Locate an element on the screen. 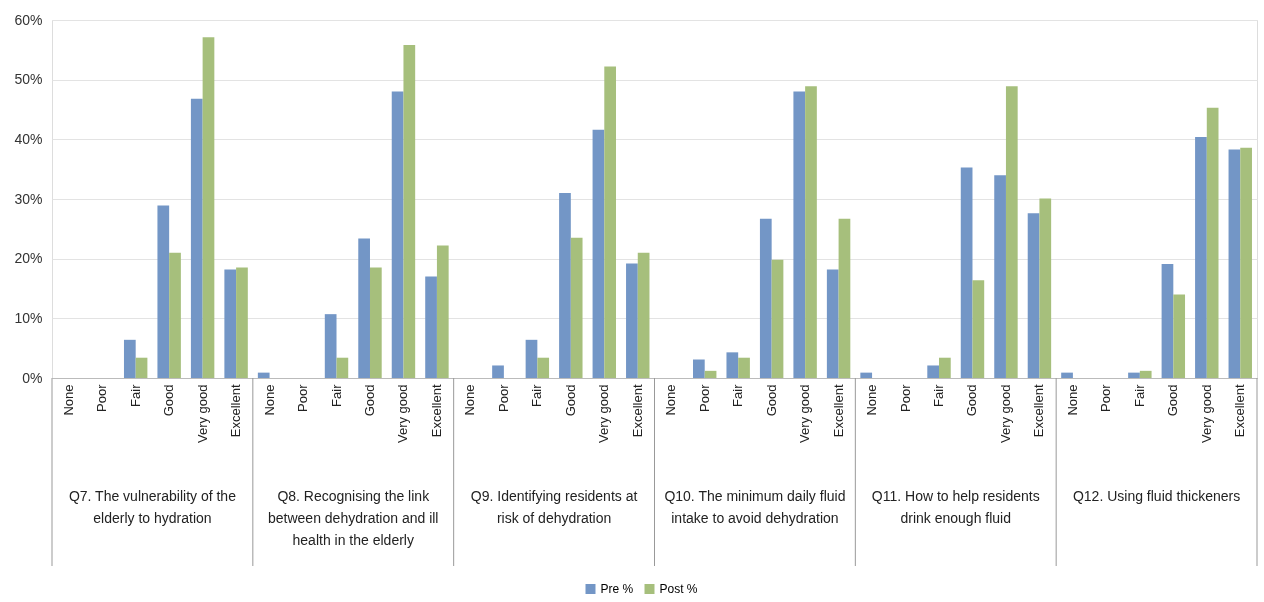 The image size is (1264, 602). text: Q10. The minimum daily fluid intake to avoid dehydration is located at coordinates (755, 507).